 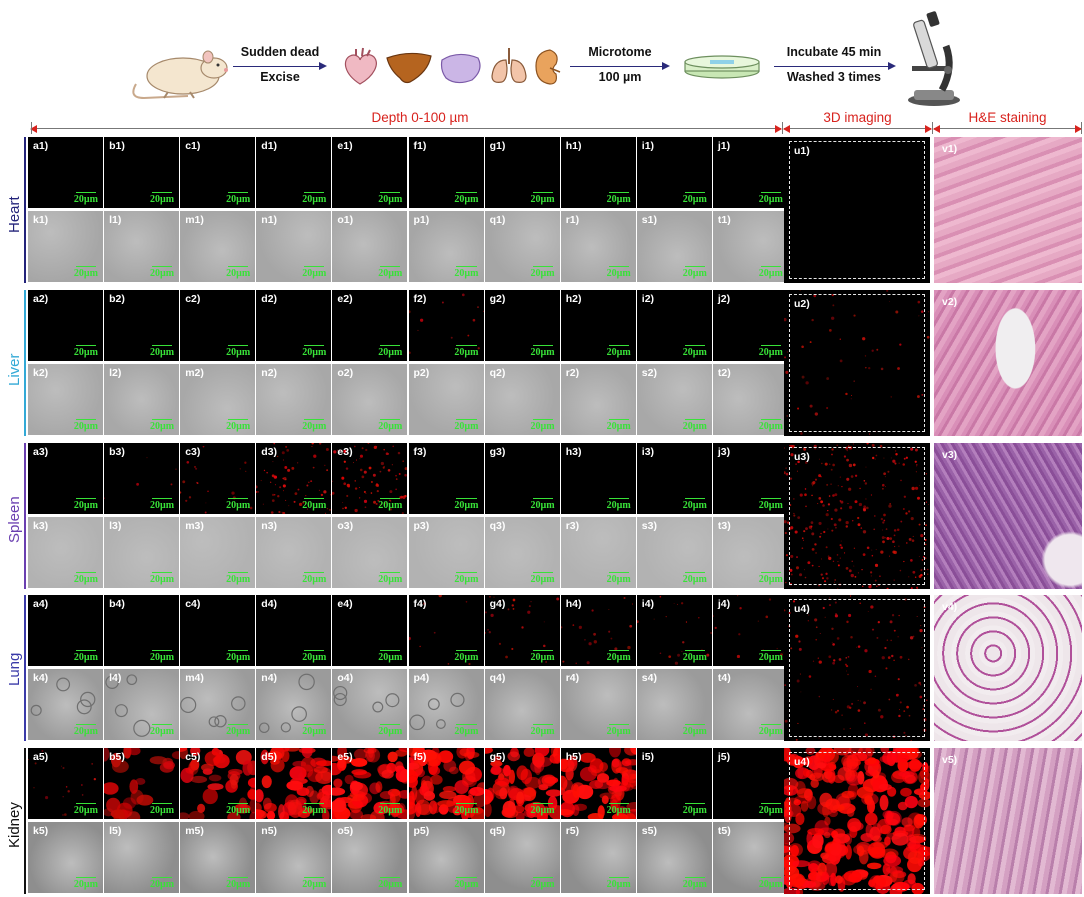 I want to click on panel-label: p4), so click(x=421, y=678).